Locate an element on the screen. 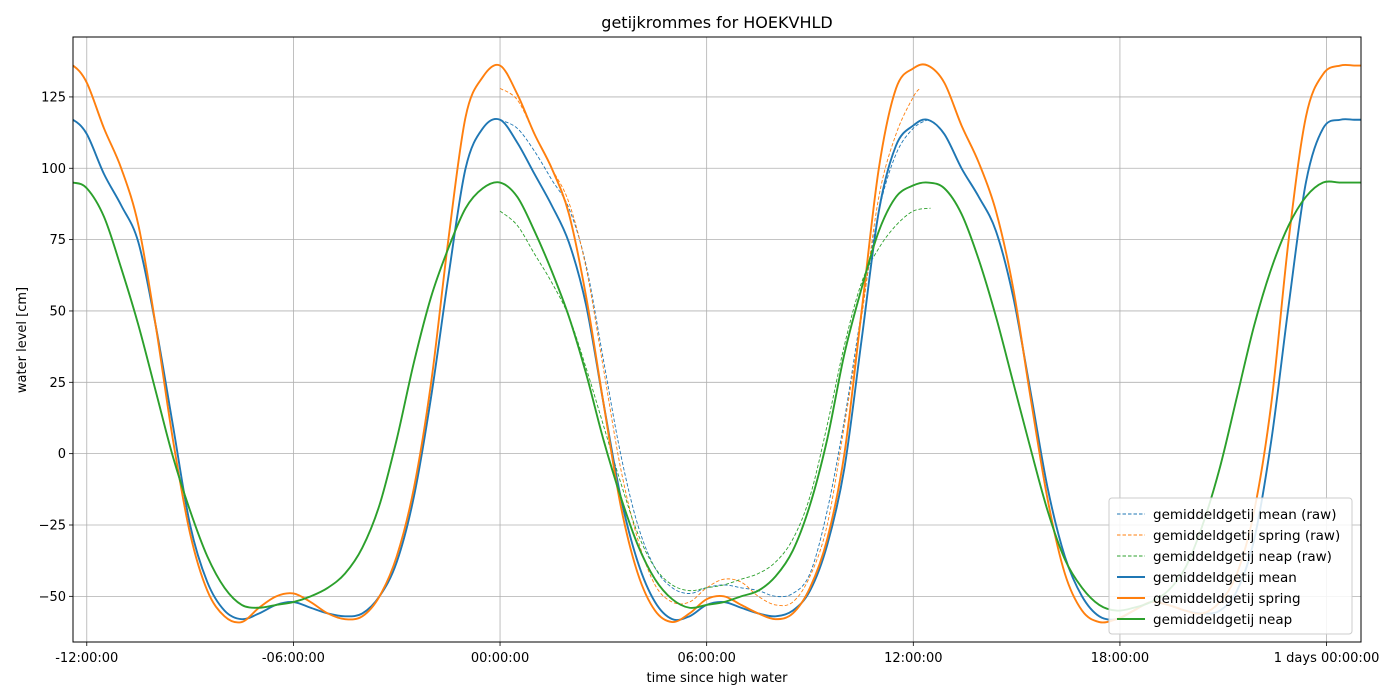 This screenshot has height=700, width=1400. legend-label: gemiddeldgetij mean is located at coordinates (1225, 578).